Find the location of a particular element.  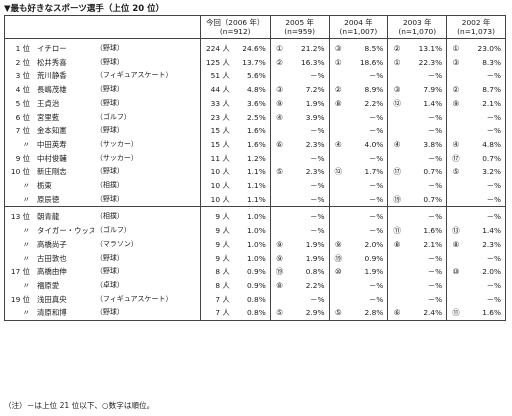

rank-2003-cell: ⑲ is located at coordinates (396, 199).